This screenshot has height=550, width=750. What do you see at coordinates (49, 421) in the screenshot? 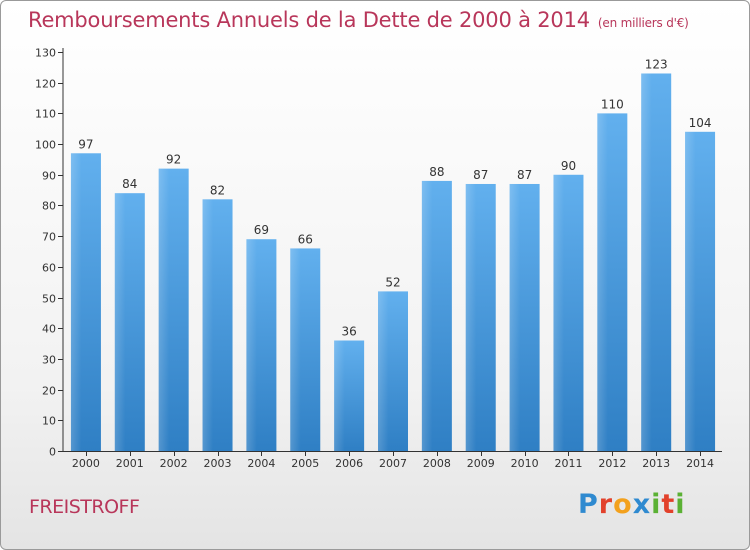
I see `y-tick-label: 10` at bounding box center [49, 421].